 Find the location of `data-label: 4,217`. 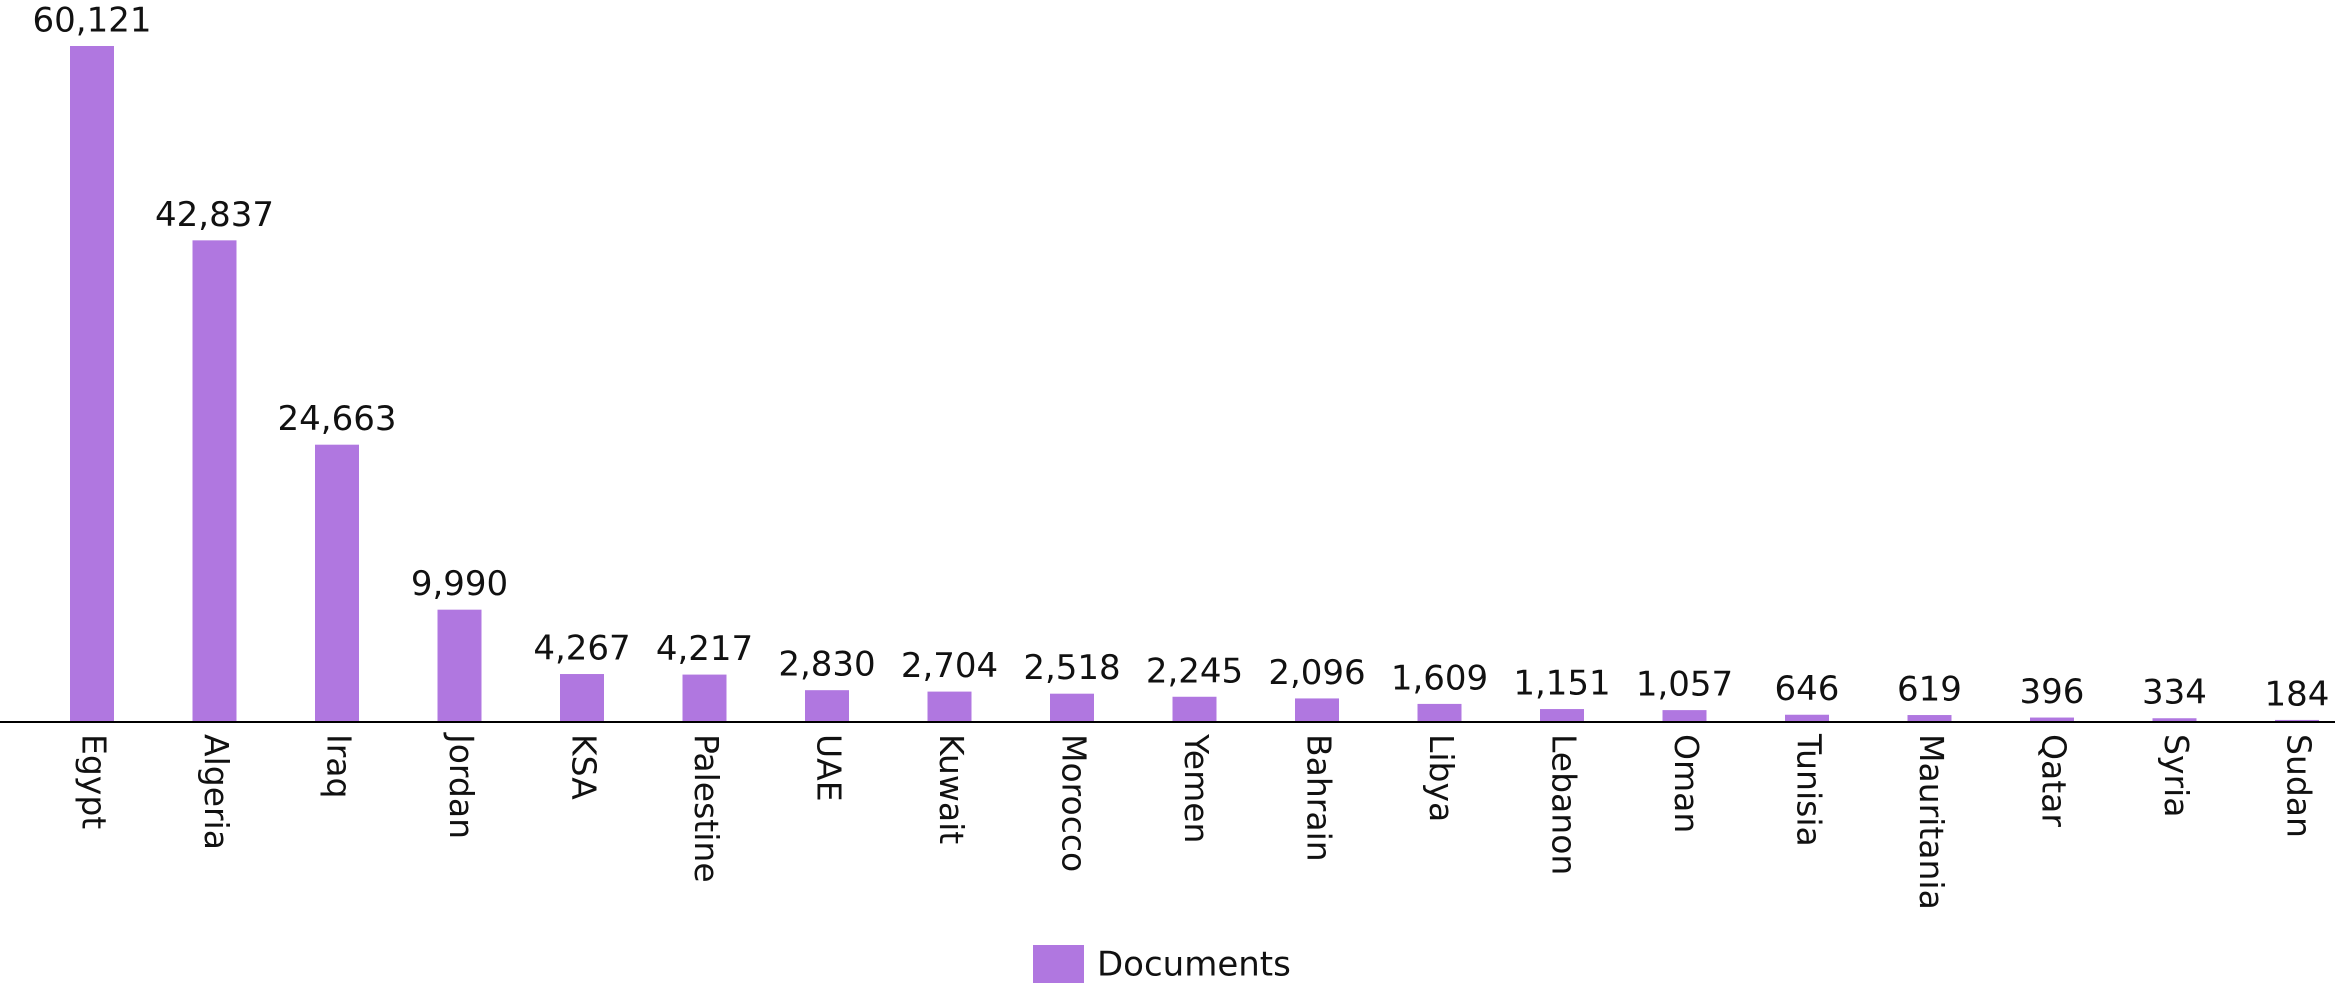

data-label: 4,217 is located at coordinates (704, 649).